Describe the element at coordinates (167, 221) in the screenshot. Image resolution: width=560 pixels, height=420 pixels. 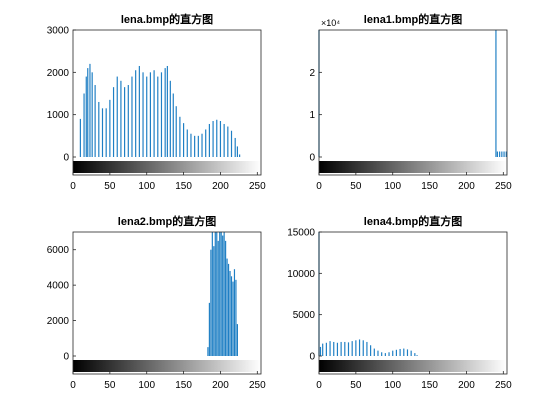
I see `chart-title: lena2.bmp的直方图` at that location.